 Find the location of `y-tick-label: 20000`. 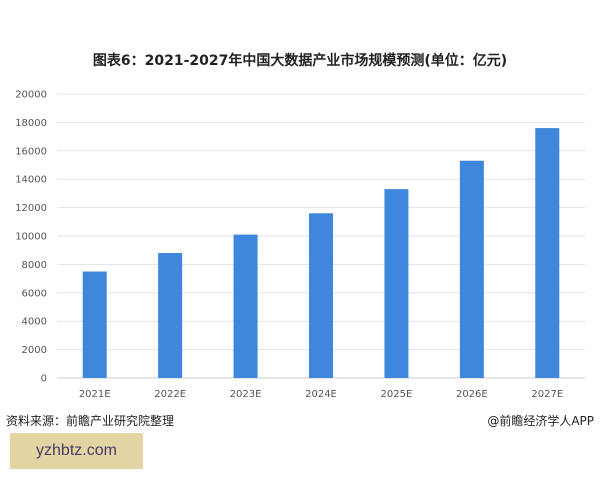

y-tick-label: 20000 is located at coordinates (31, 95).